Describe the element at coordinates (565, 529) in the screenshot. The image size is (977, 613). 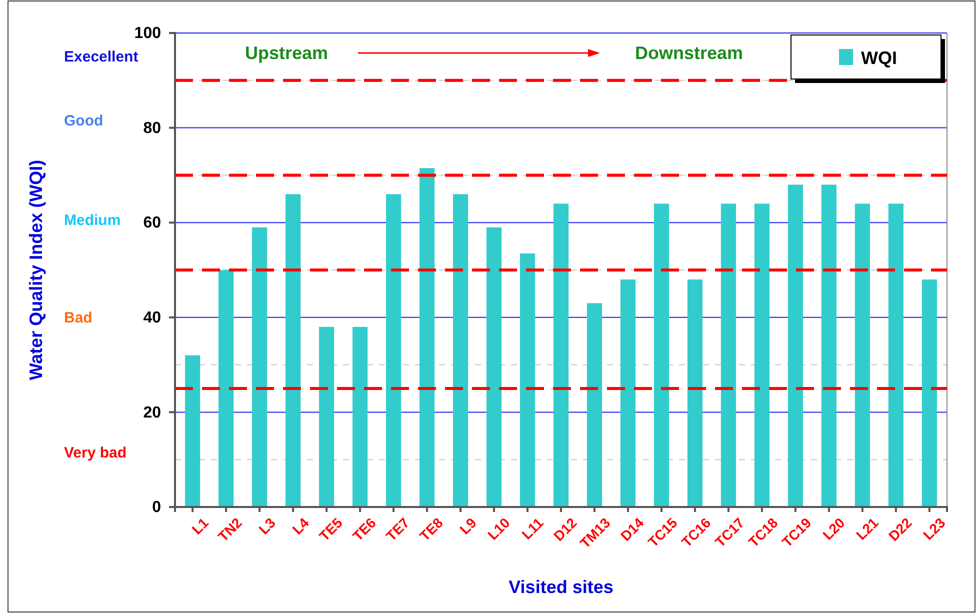
I see `x-tick-label: D12` at that location.